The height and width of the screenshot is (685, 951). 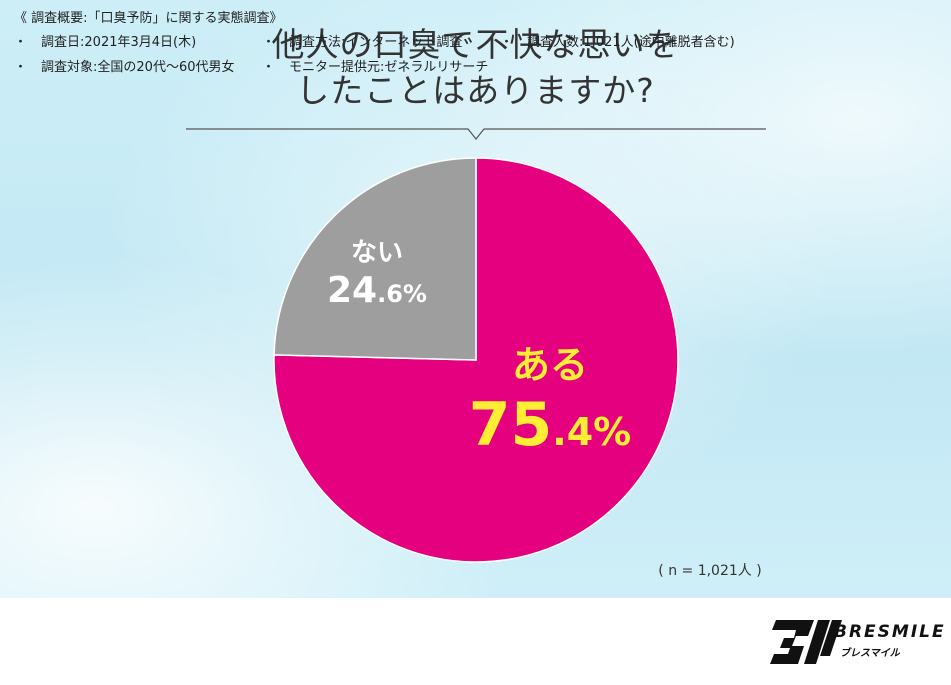 I want to click on survey-method-text: 調査方法:インターネット調査, so click(x=376, y=42).